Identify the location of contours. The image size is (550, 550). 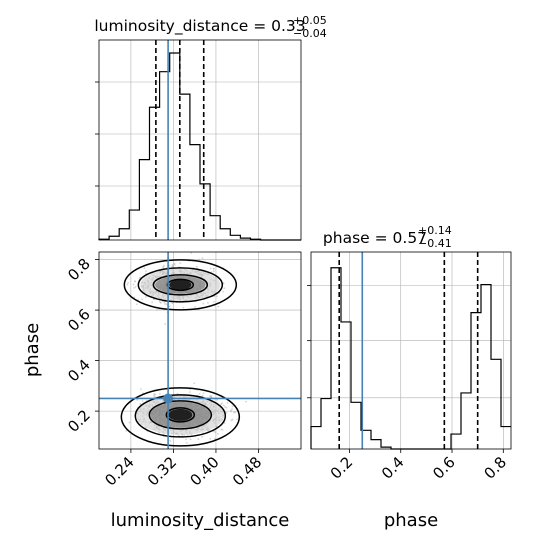
(180, 353).